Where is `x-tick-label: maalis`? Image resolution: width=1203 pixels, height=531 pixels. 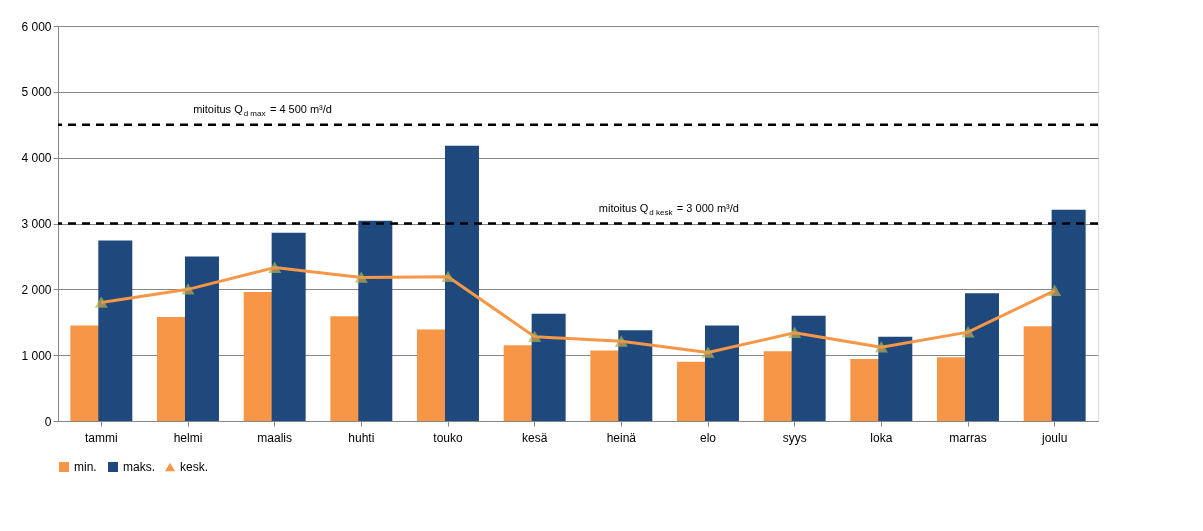 x-tick-label: maalis is located at coordinates (275, 437).